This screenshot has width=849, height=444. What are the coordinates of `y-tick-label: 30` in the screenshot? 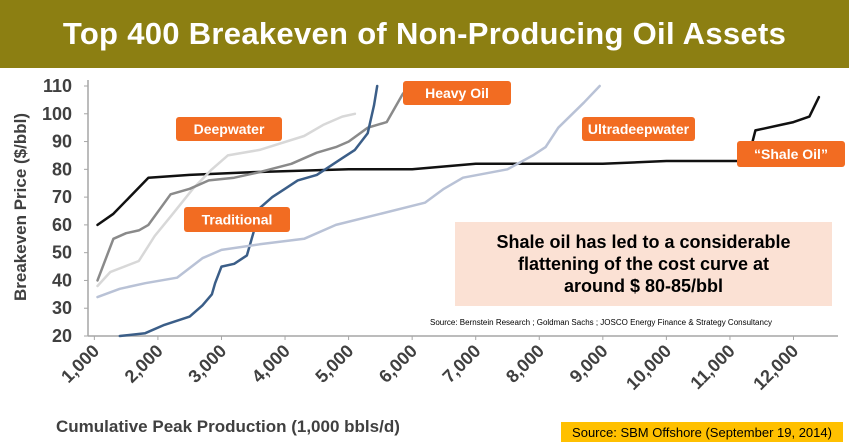 It's located at (62, 308).